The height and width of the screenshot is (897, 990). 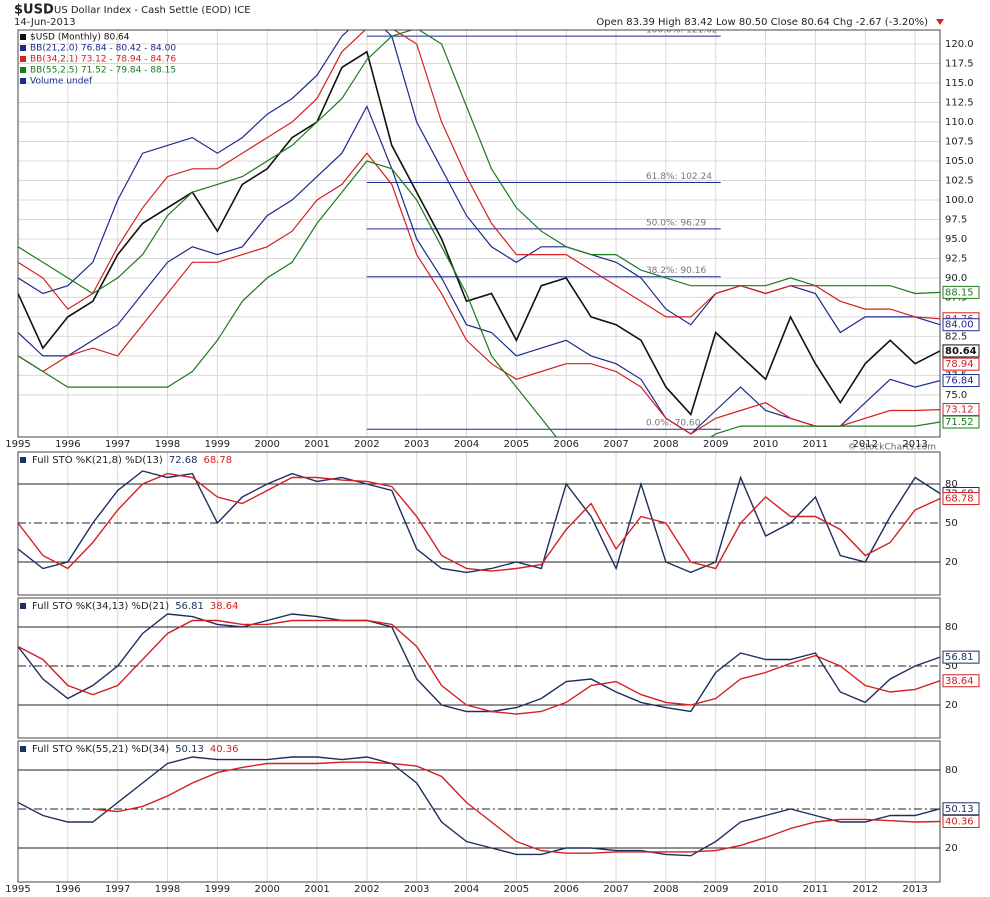 I want to click on instrument-name: US Dollar Index - Cash Settle (EOD) ICE, so click(x=152, y=10).